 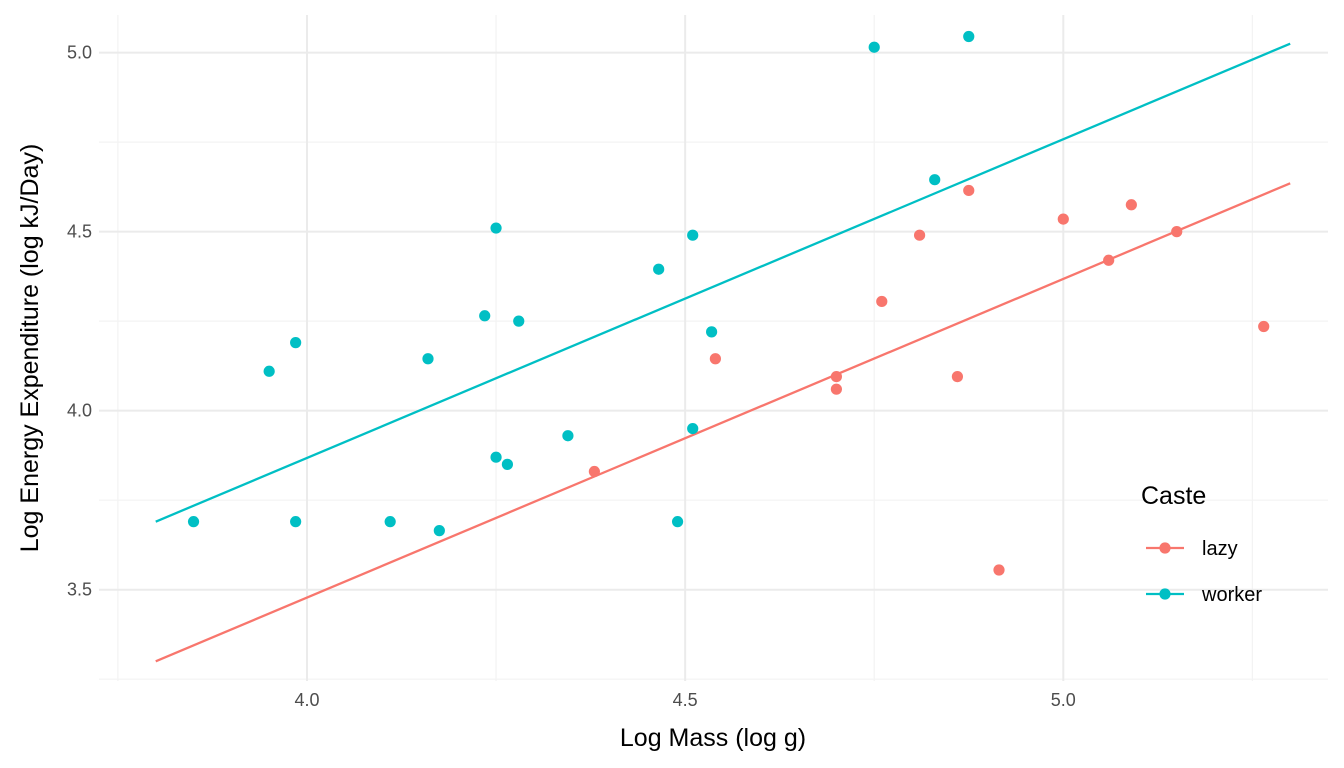 What do you see at coordinates (1231, 595) in the screenshot?
I see `legend-label: worker` at bounding box center [1231, 595].